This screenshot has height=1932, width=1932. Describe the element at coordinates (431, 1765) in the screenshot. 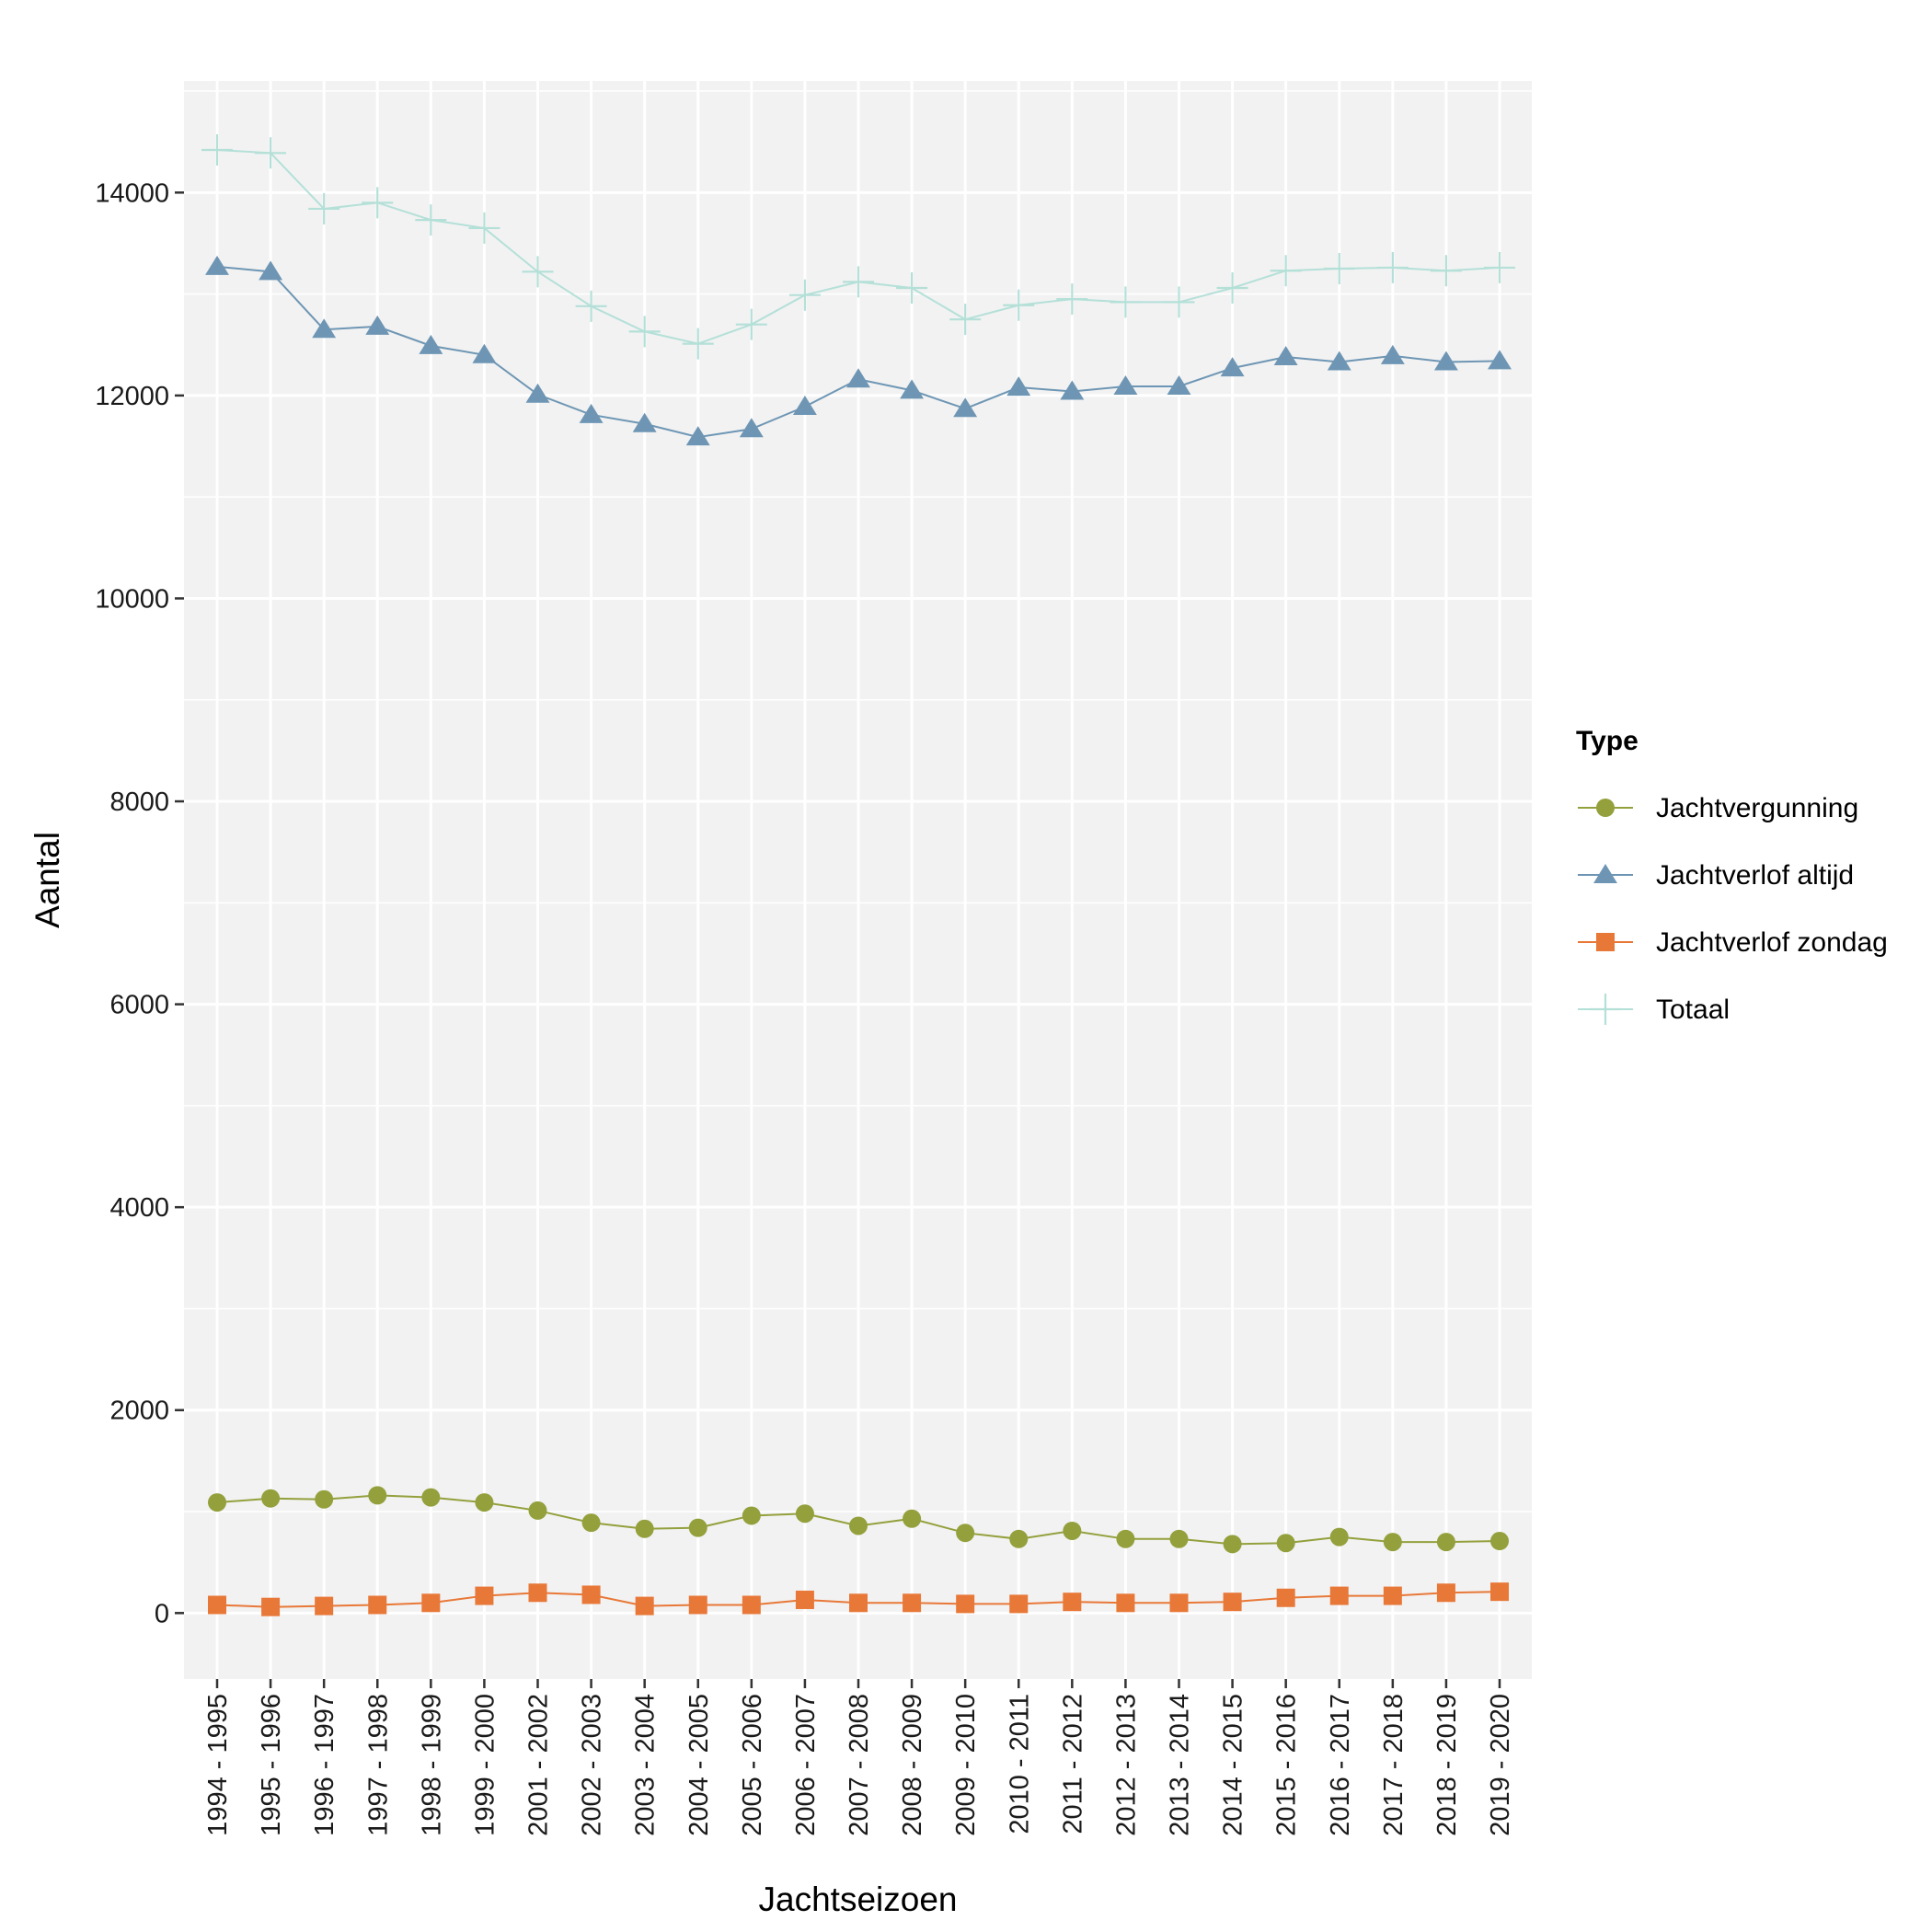

I see `x-tick-label: 1998 - 1999` at that location.